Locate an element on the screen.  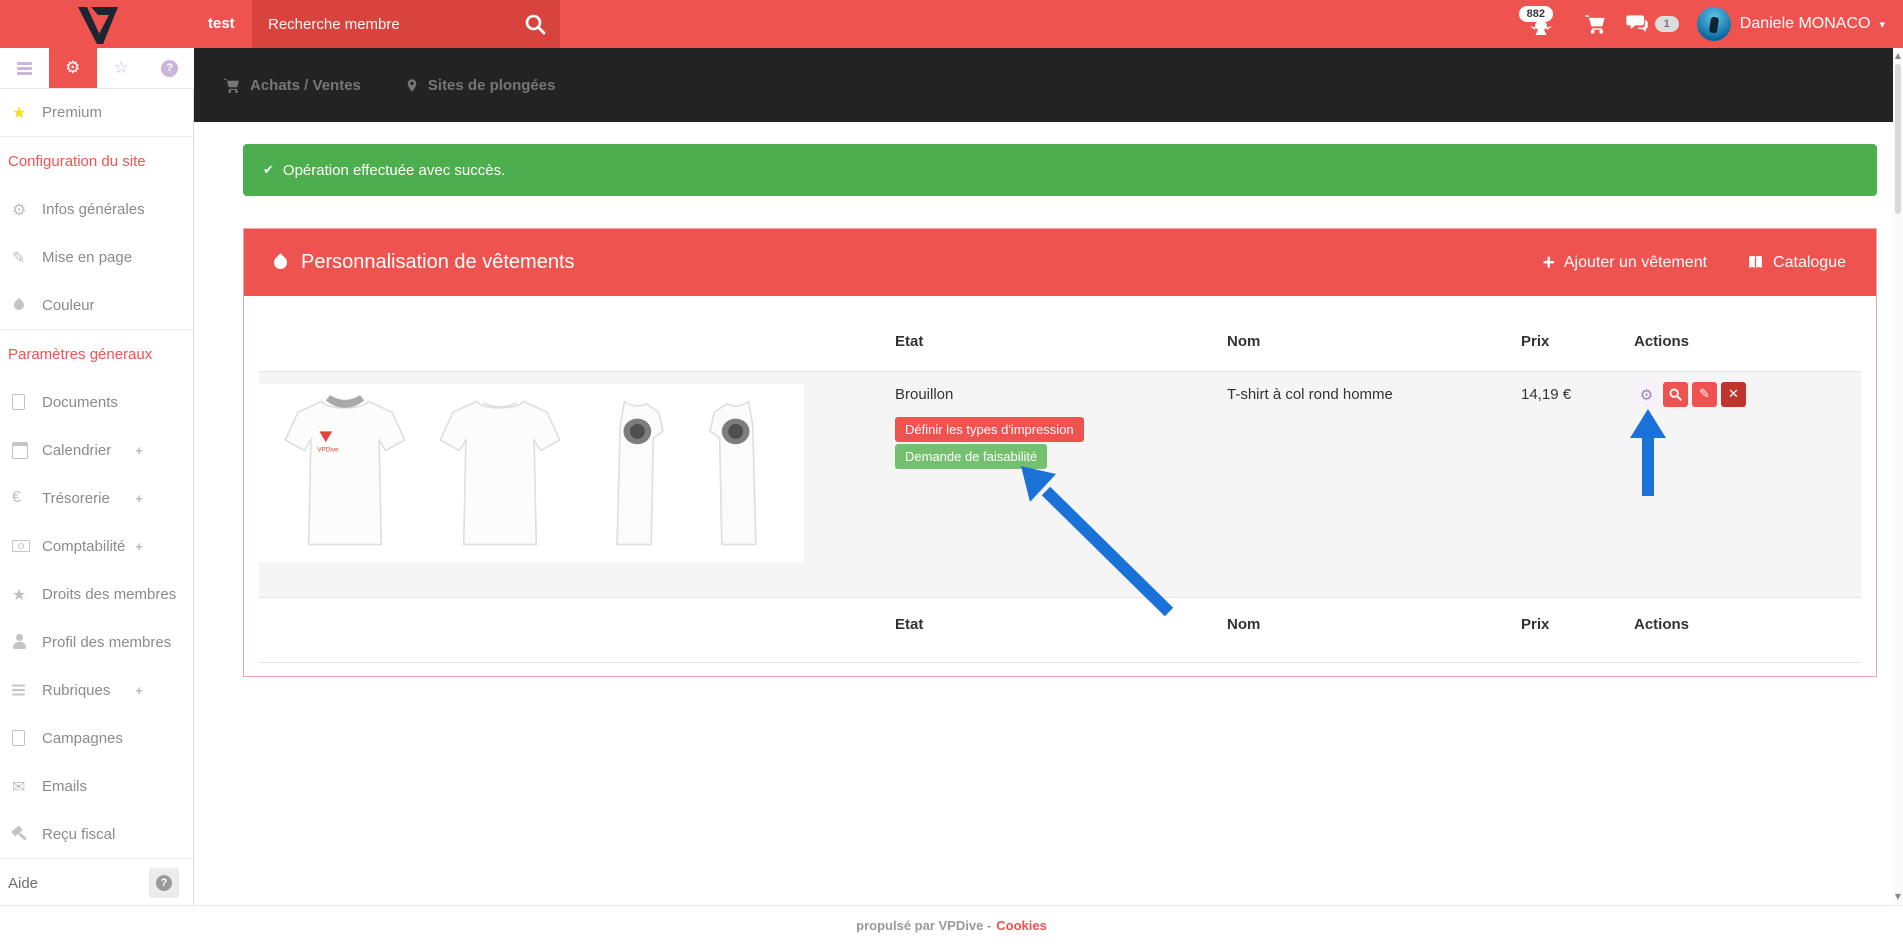
tab-menu is located at coordinates (24, 68).